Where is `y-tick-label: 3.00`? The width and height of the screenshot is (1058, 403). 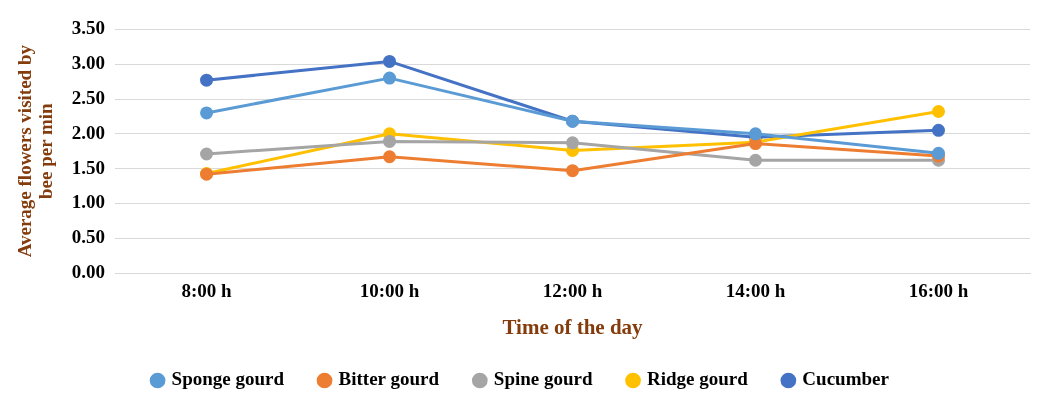
y-tick-label: 3.00 is located at coordinates (88, 63).